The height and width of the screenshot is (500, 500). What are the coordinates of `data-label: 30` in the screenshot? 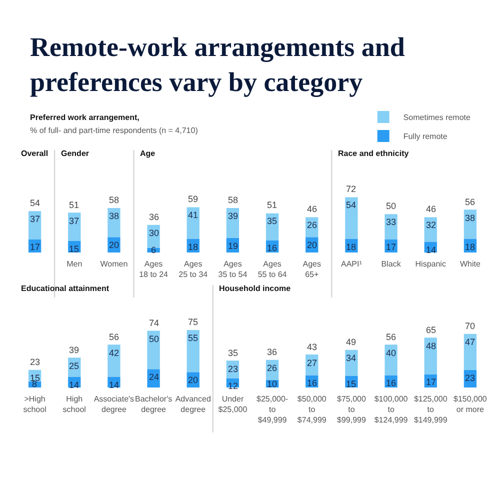 It's located at (154, 233).